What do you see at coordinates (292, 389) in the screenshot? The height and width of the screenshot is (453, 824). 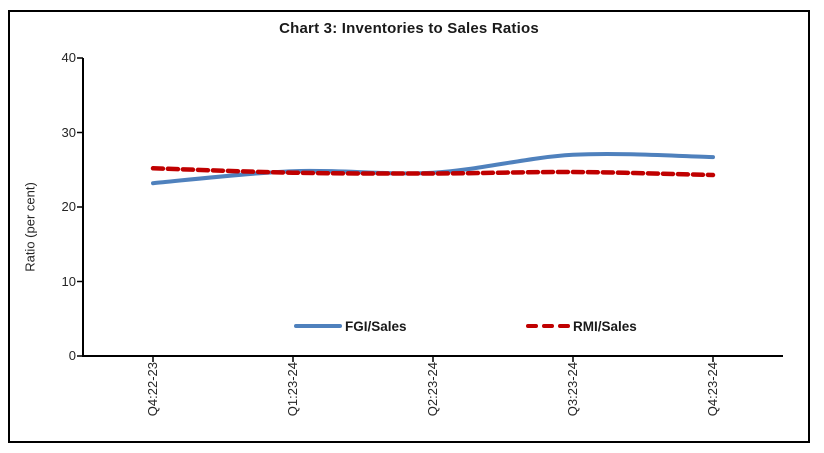 I see `x-tick-label: Q1:23-24` at bounding box center [292, 389].